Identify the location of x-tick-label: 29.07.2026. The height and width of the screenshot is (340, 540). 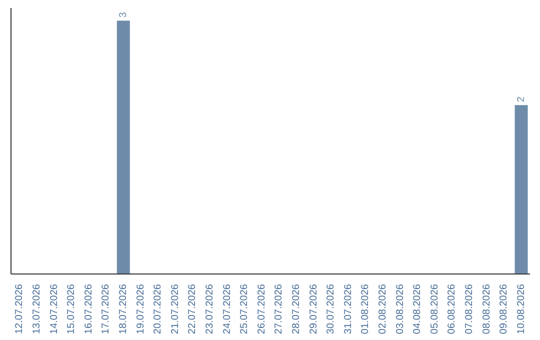
(314, 309).